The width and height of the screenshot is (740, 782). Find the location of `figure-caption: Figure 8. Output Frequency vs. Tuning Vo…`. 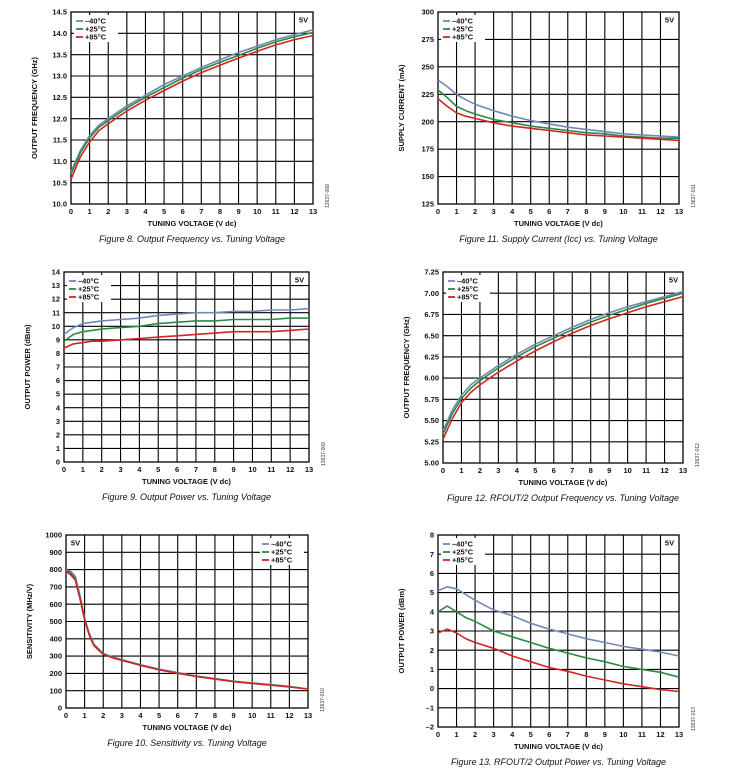

figure-caption: Figure 8. Output Frequency vs. Tuning Vo… is located at coordinates (192, 239).